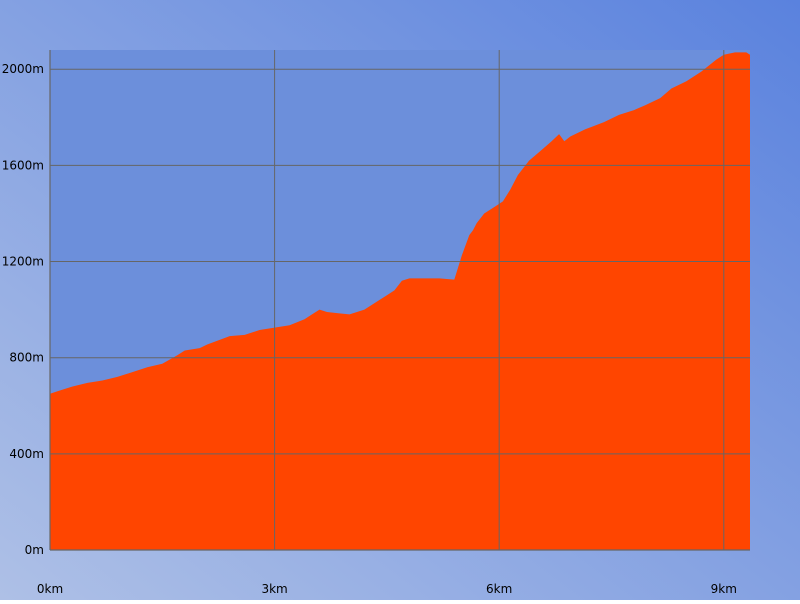 The width and height of the screenshot is (800, 604). Describe the element at coordinates (50, 589) in the screenshot. I see `x-tick-label: 0km` at that location.